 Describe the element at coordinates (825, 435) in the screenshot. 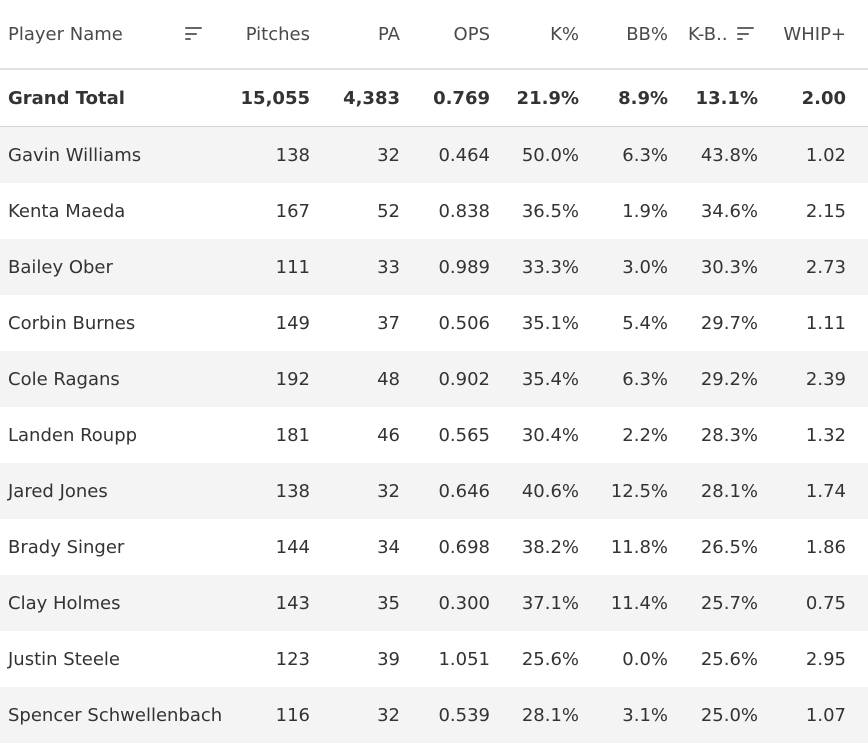

I see `whip-plus-cell: 1.32` at that location.